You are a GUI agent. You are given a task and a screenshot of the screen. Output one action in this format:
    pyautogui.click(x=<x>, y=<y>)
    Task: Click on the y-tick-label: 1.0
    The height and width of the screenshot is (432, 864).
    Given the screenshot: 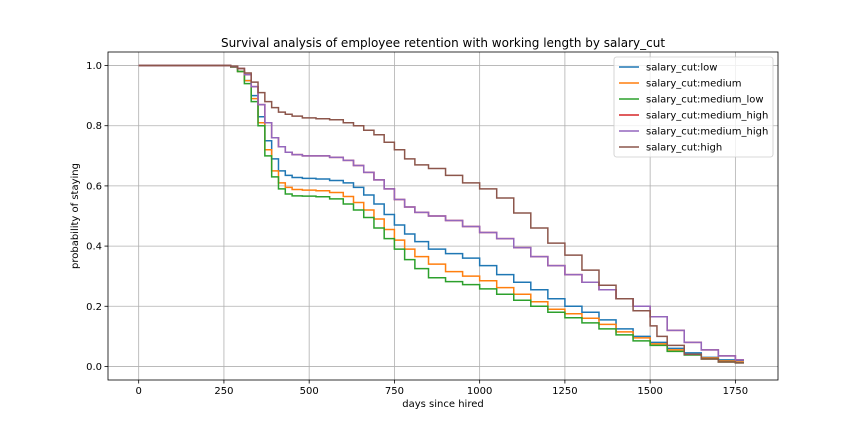 What is the action you would take?
    pyautogui.click(x=94, y=66)
    